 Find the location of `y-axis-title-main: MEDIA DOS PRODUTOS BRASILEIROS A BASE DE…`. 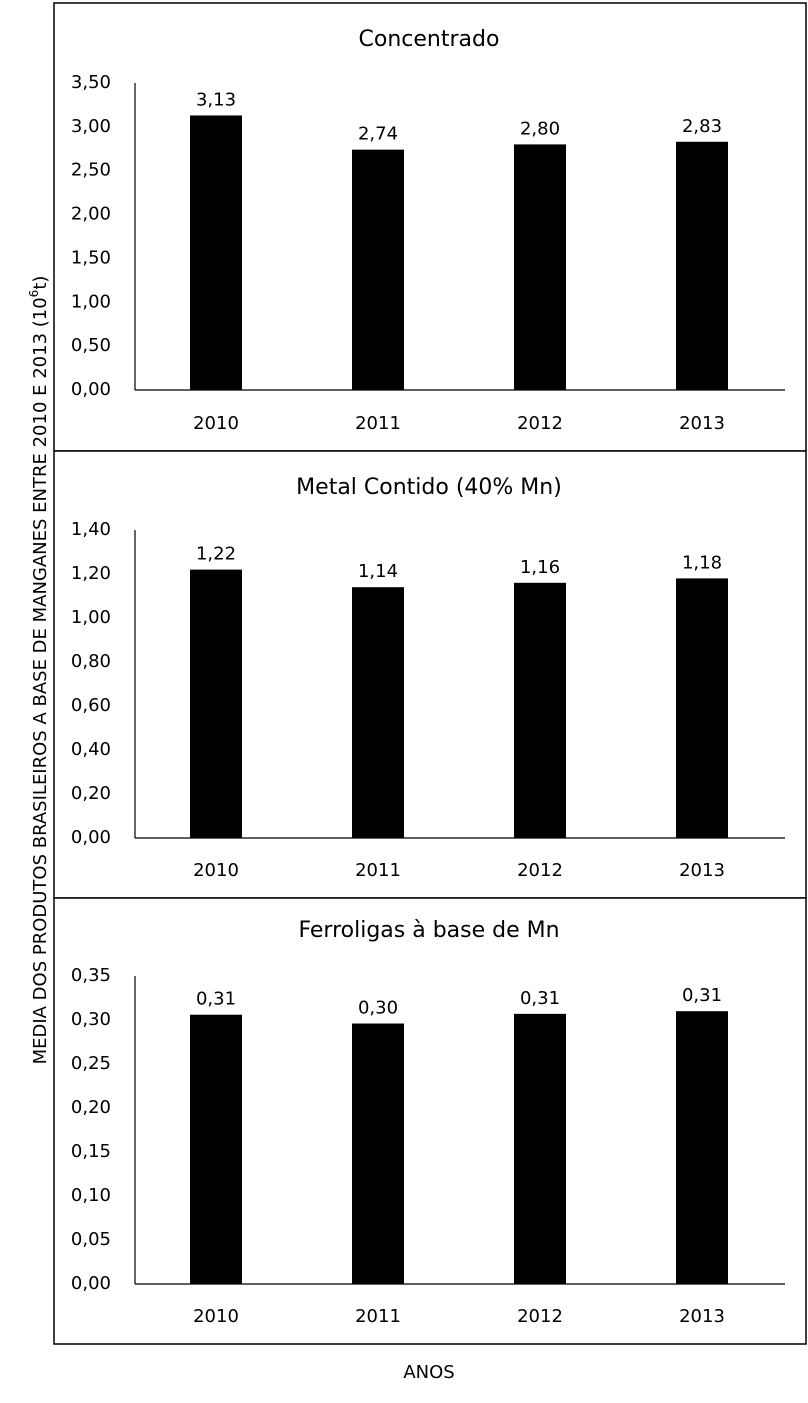

y-axis-title-main: MEDIA DOS PRODUTOS BRASILEIROS A BASE DE… is located at coordinates (40, 680).